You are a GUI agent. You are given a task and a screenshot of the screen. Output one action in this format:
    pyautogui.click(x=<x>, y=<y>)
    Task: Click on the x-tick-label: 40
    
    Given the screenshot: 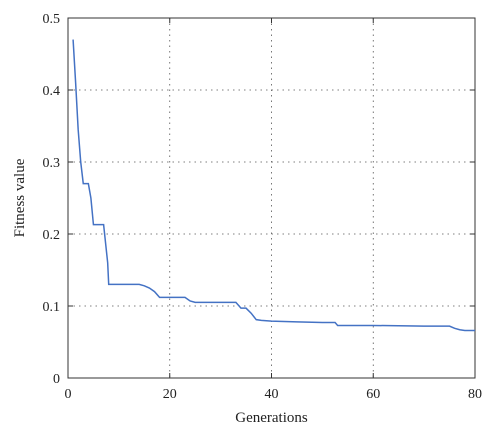 What is the action you would take?
    pyautogui.click(x=272, y=394)
    